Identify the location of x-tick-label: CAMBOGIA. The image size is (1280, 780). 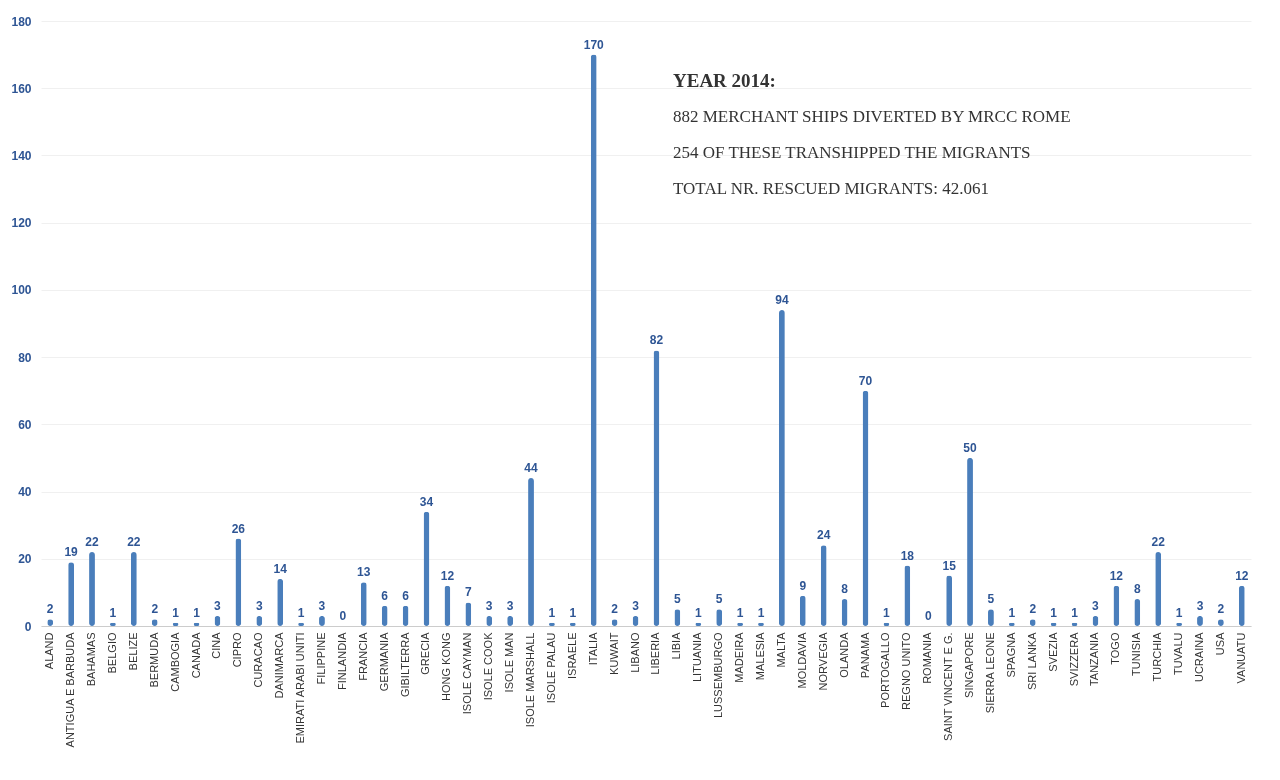
(174, 661).